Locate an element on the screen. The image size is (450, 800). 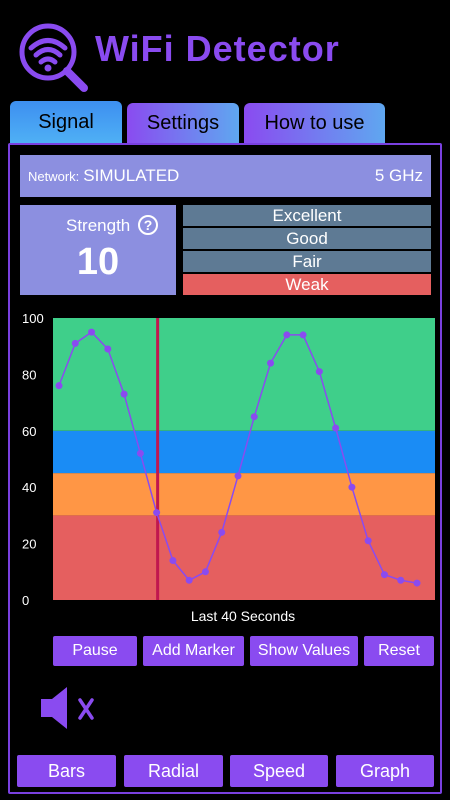
level-weak: Weak is located at coordinates (307, 284).